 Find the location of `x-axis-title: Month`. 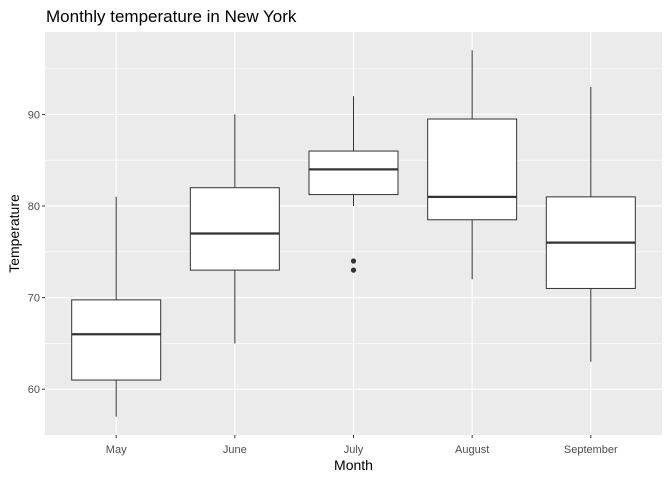

x-axis-title: Month is located at coordinates (353, 465).